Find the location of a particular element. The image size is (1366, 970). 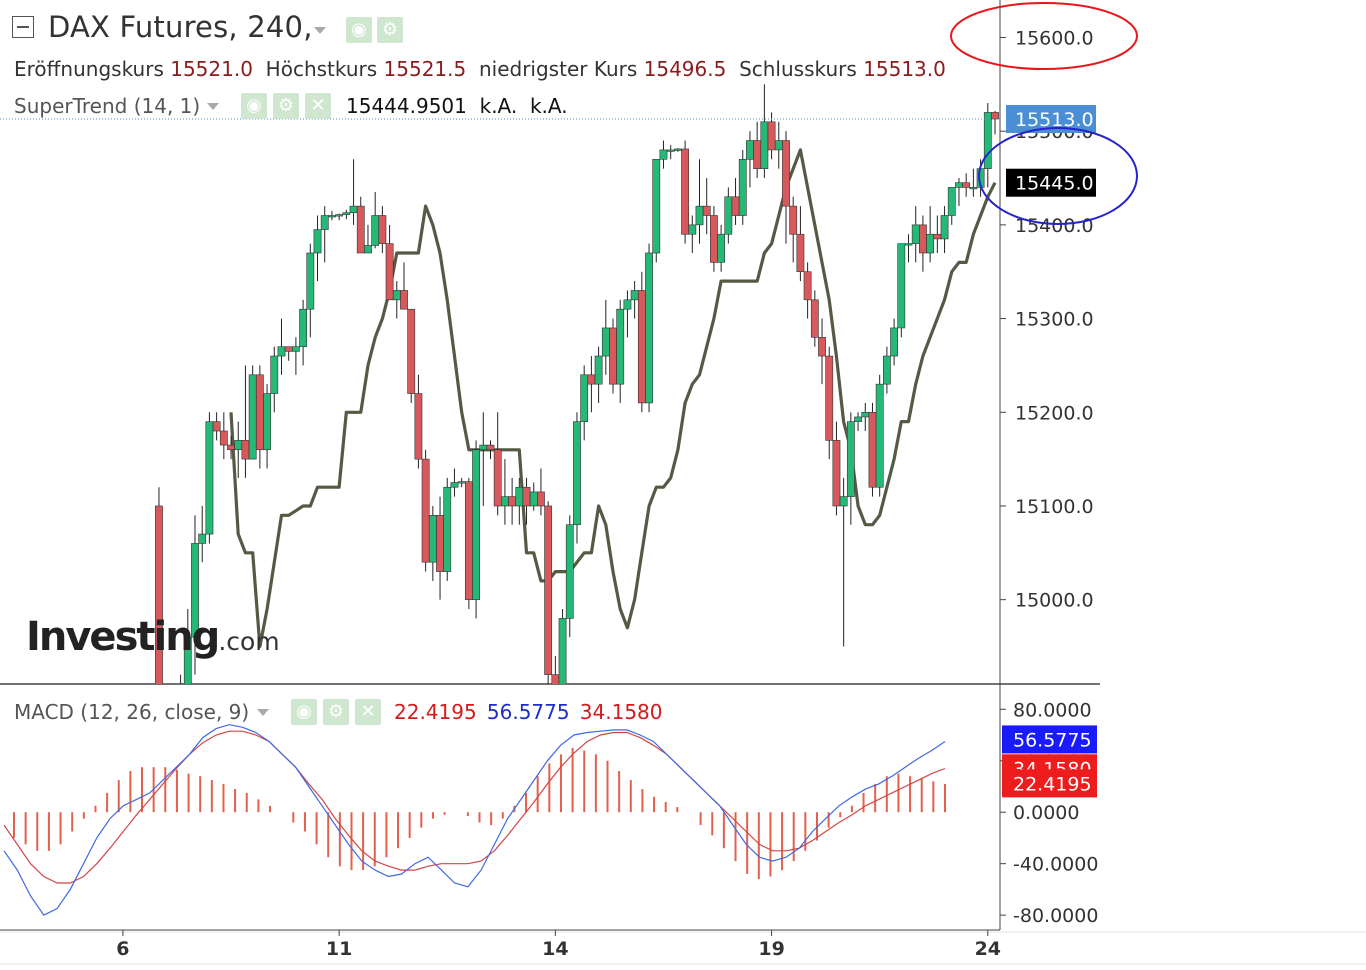

macd-values: 22.4195 56.5775 34.1580 is located at coordinates (528, 712).